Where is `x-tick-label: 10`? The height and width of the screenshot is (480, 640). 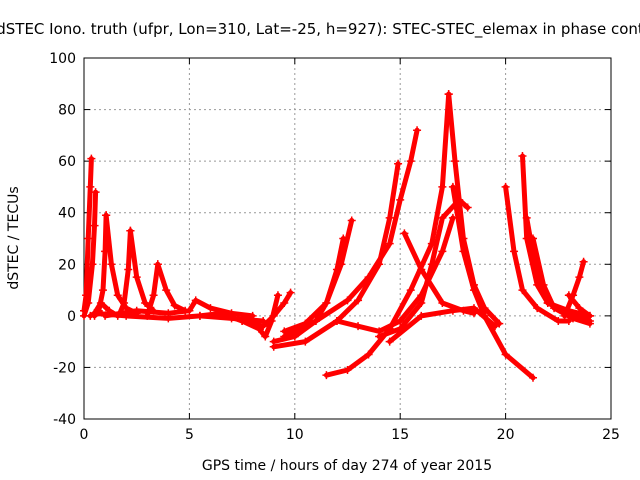 x-tick-label: 10 is located at coordinates (295, 435).